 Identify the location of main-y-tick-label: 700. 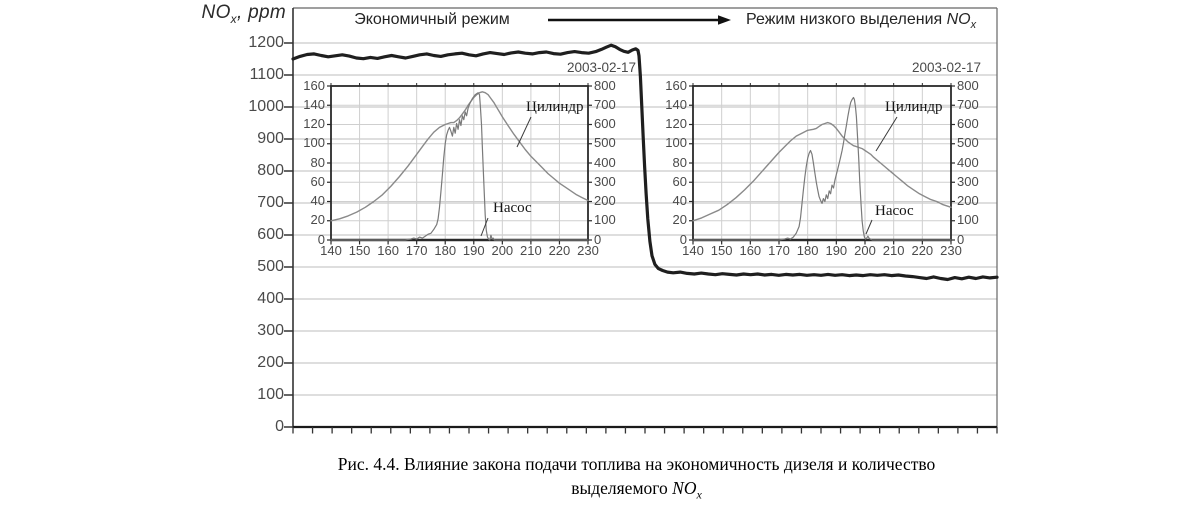
(270, 202).